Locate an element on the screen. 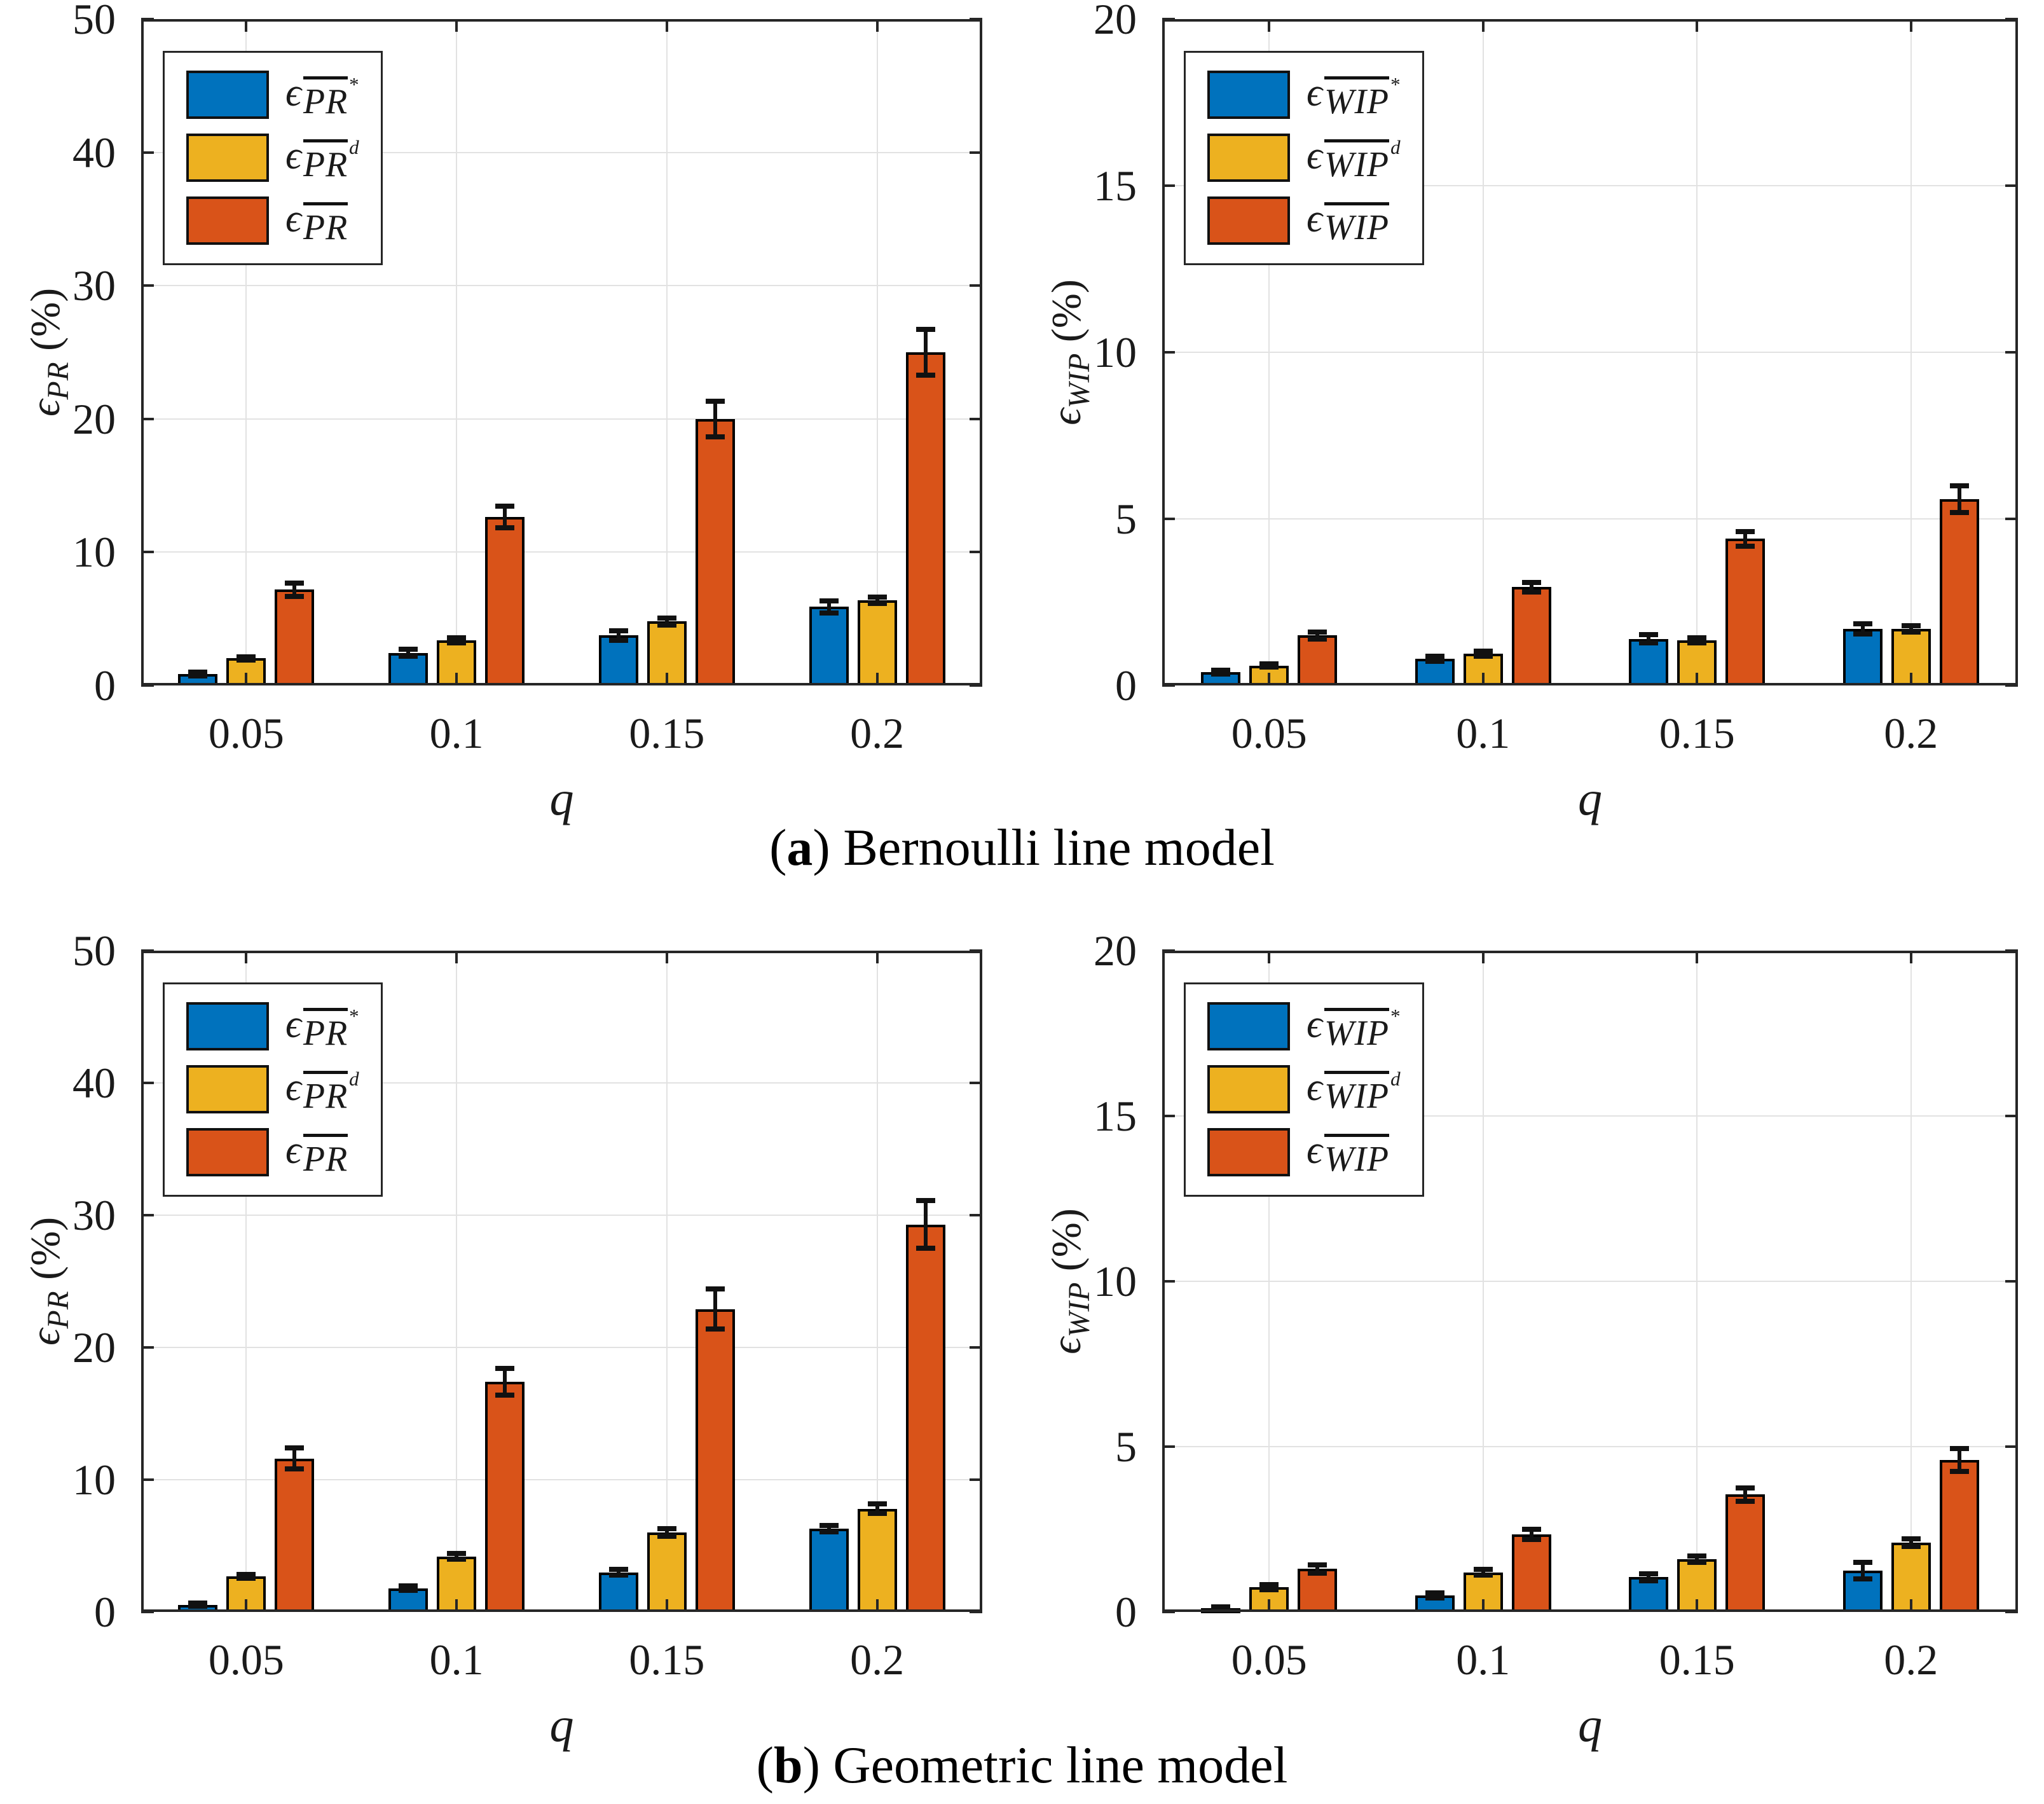 The width and height of the screenshot is (2044, 1804). caption-b-text: ) Geometric line model is located at coordinates (1045, 1765).